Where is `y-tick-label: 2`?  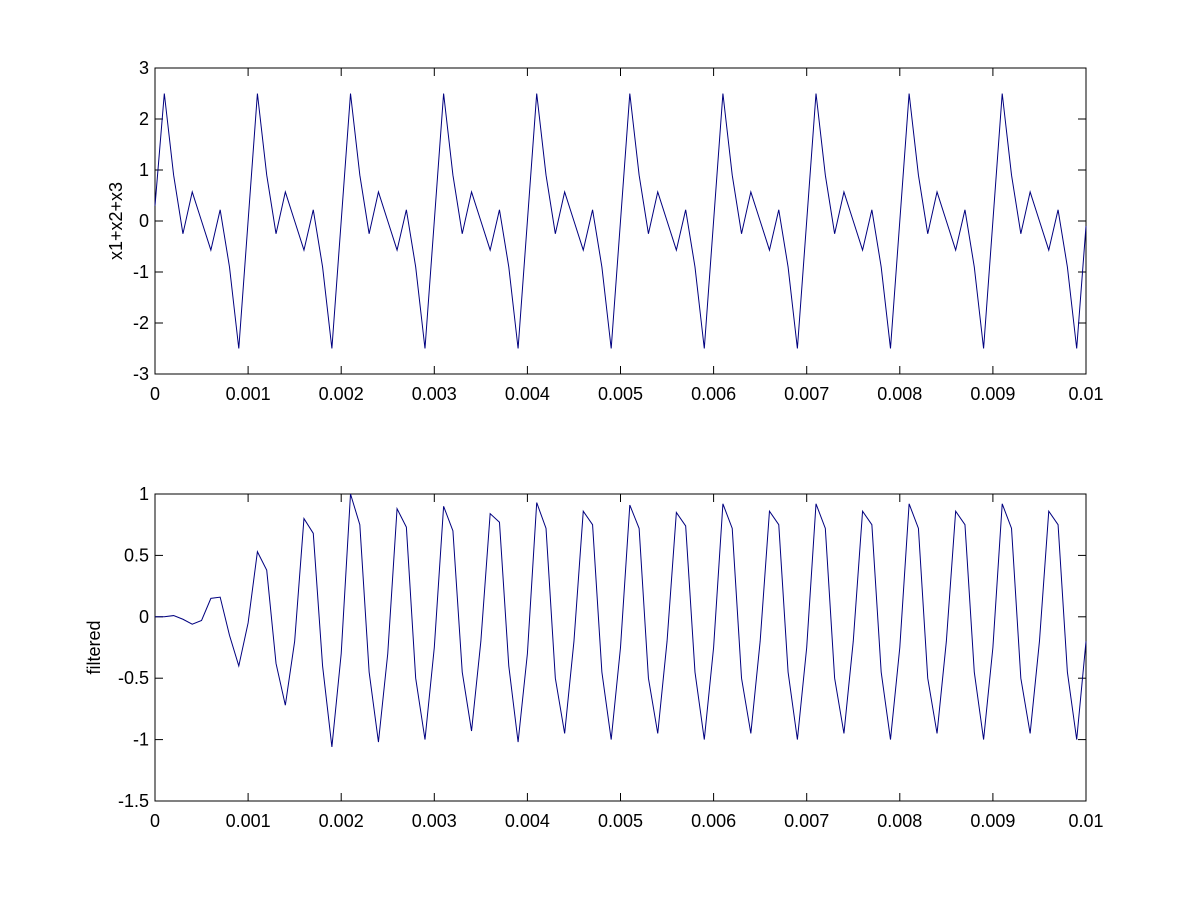
y-tick-label: 2 is located at coordinates (144, 119).